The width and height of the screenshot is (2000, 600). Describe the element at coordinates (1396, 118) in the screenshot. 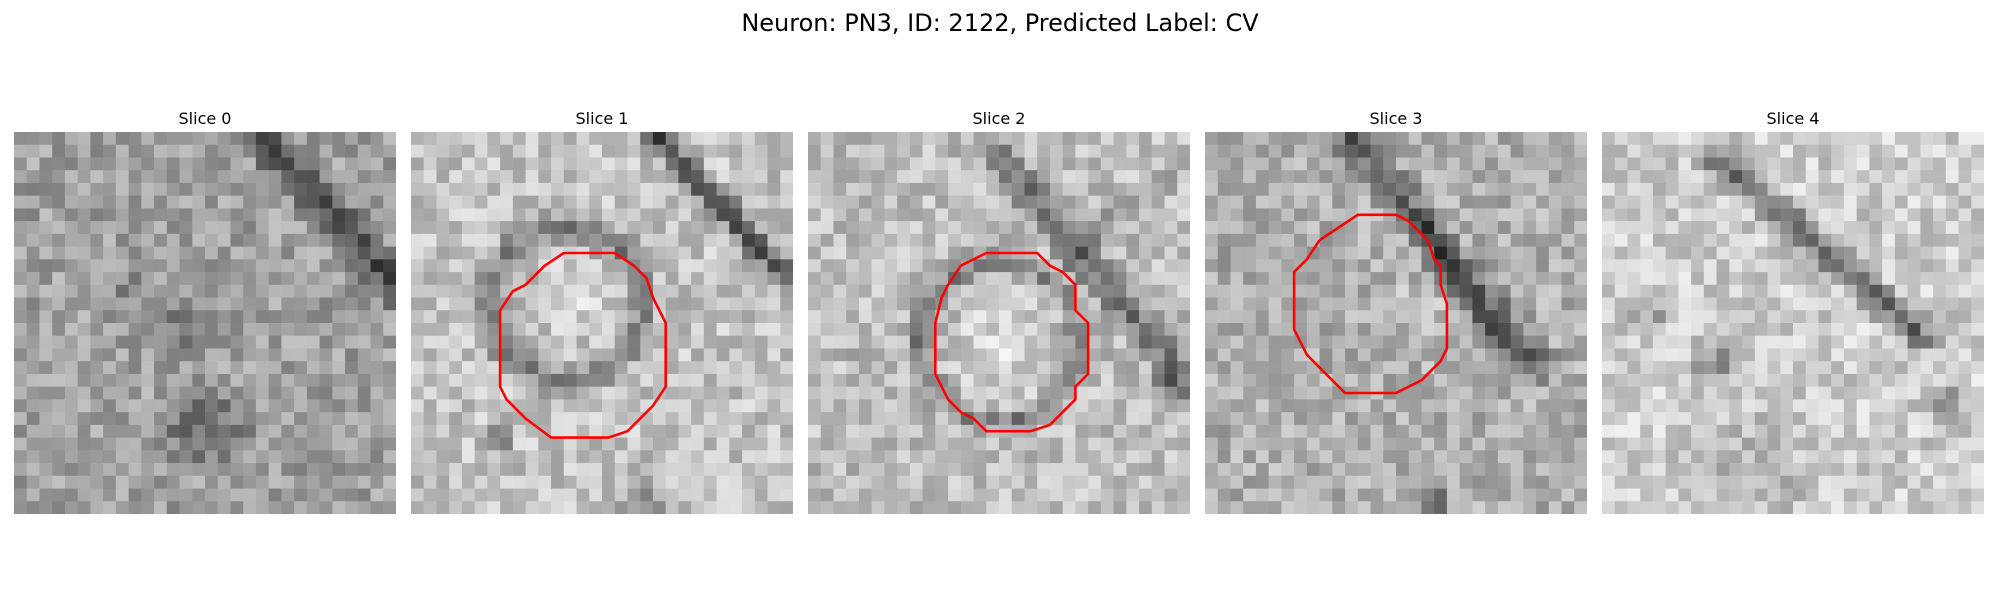

I see `slice-title-3: Slice 3` at that location.